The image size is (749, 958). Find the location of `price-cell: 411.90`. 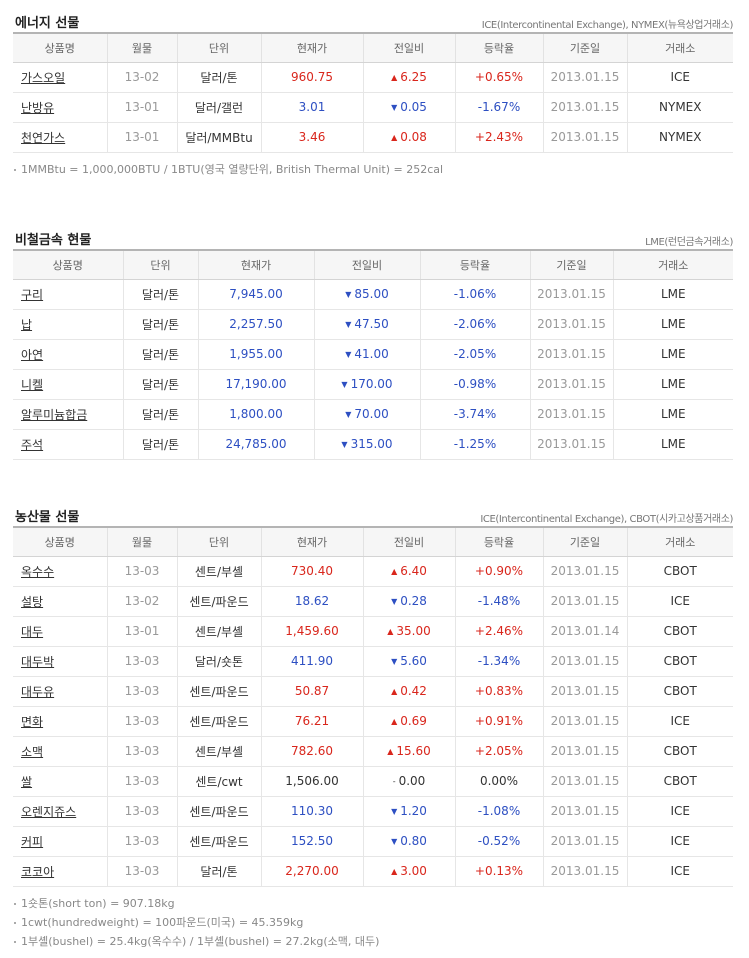

price-cell: 411.90 is located at coordinates (311, 661).